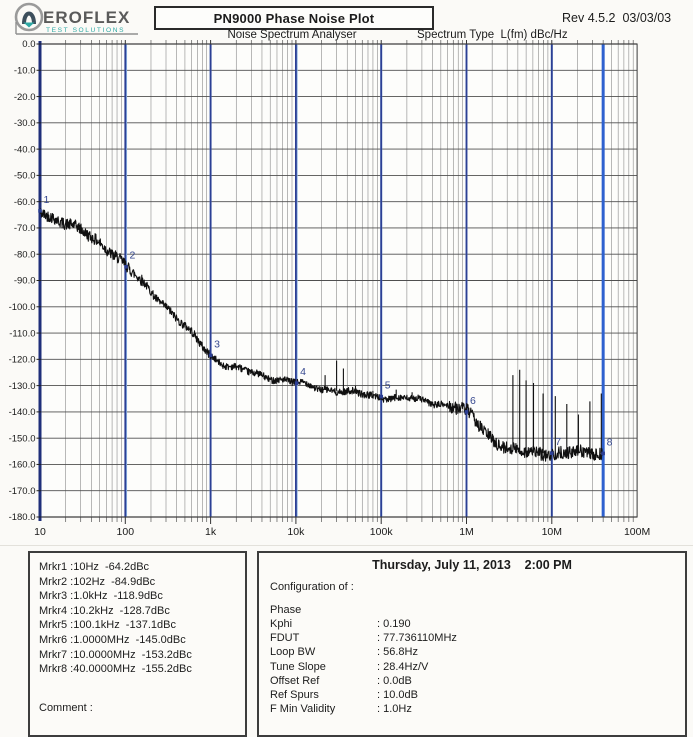  I want to click on aeroflex-logo-icon: EROFLEX TEST SOLUTIONS, so click(76, 18).